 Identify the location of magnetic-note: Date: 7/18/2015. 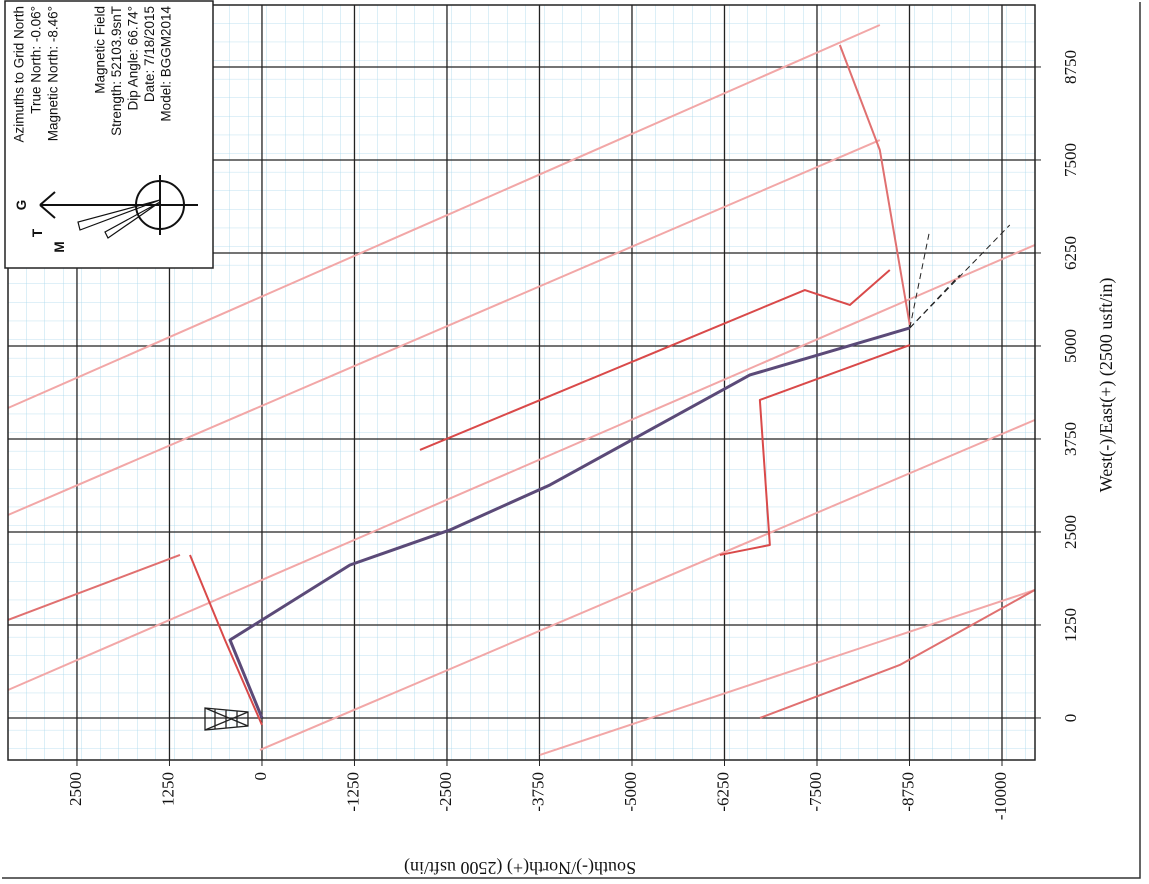
(149, 54).